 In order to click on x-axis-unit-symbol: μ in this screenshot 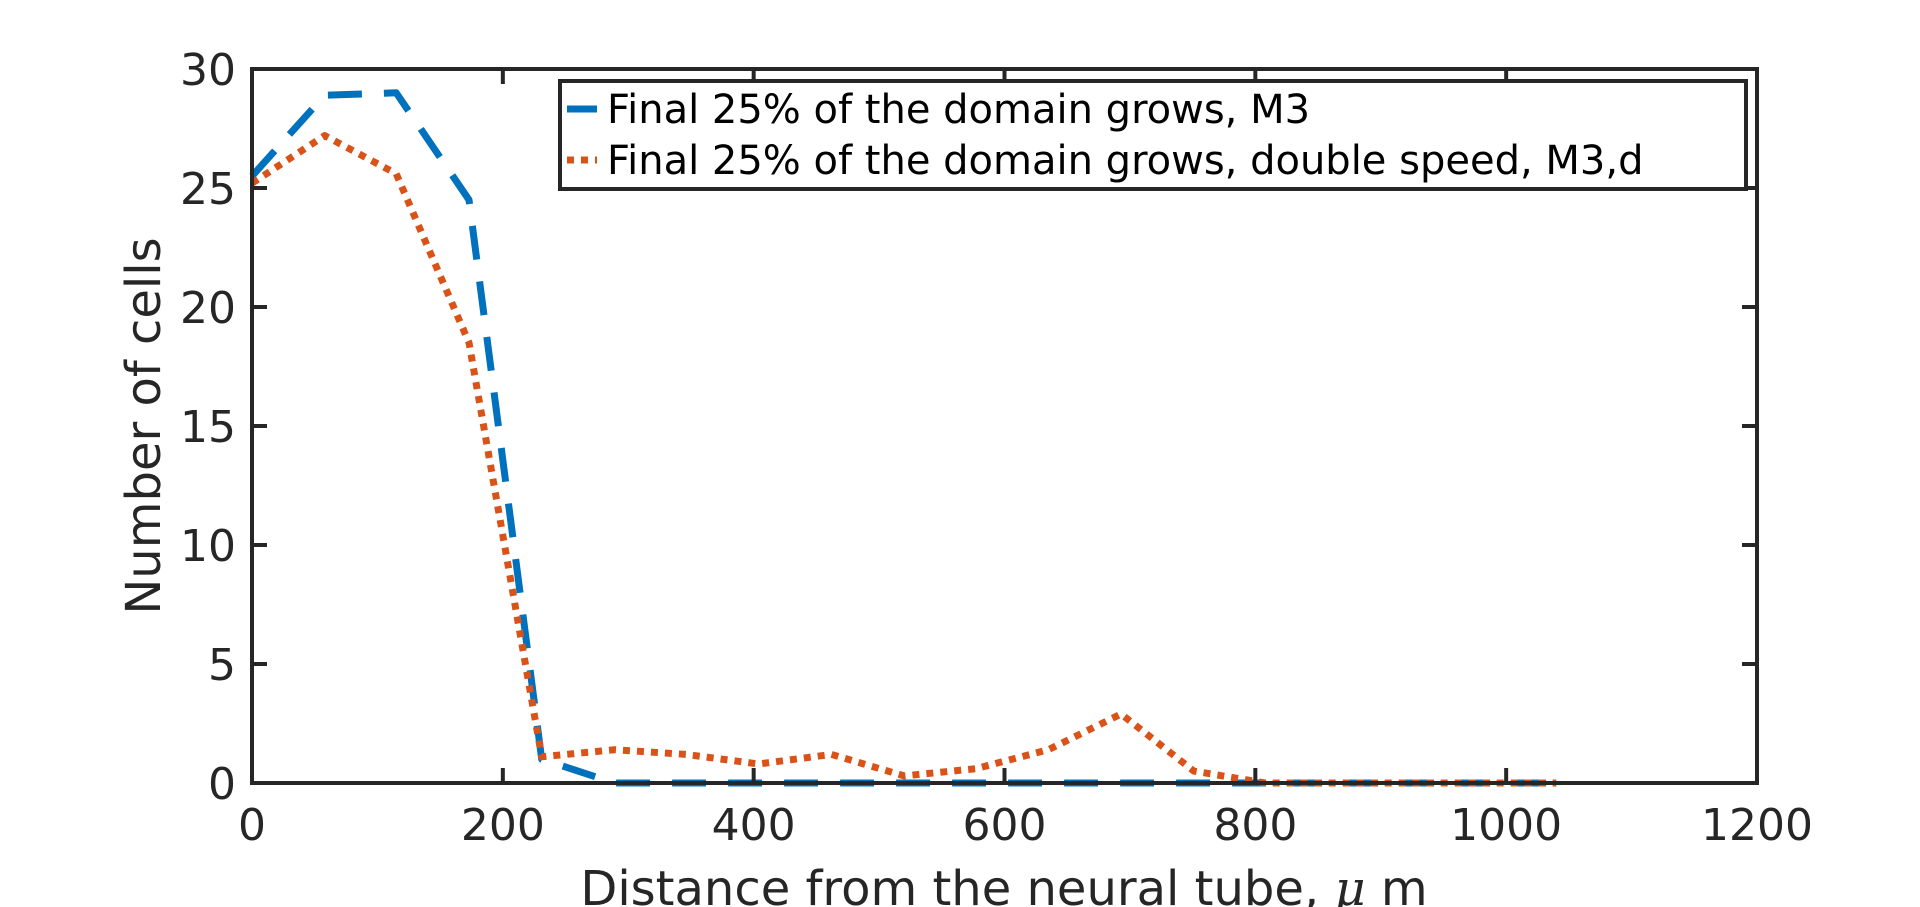, I will do `click(1349, 884)`.